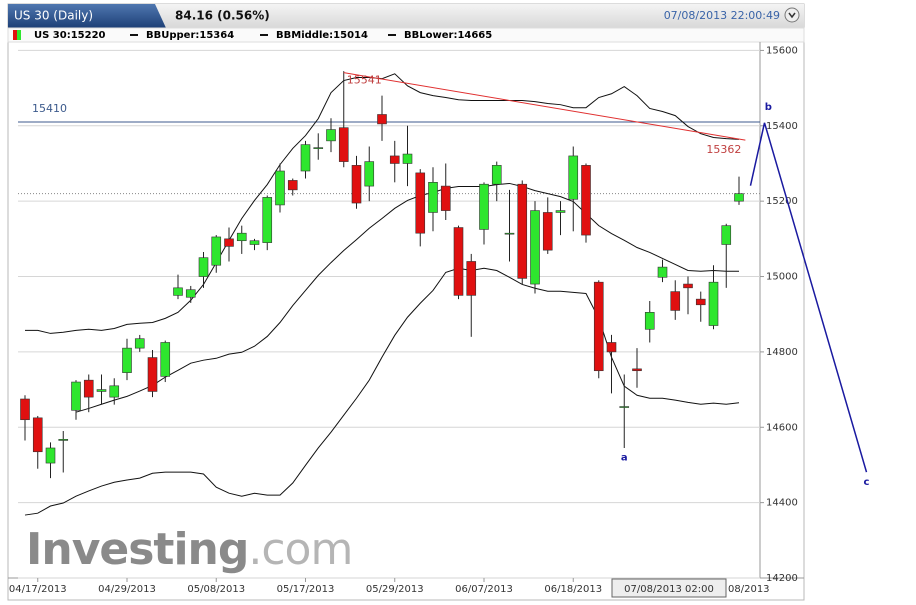 This screenshot has width=916, height=605. I want to click on crosshair-box, so click(669, 588).